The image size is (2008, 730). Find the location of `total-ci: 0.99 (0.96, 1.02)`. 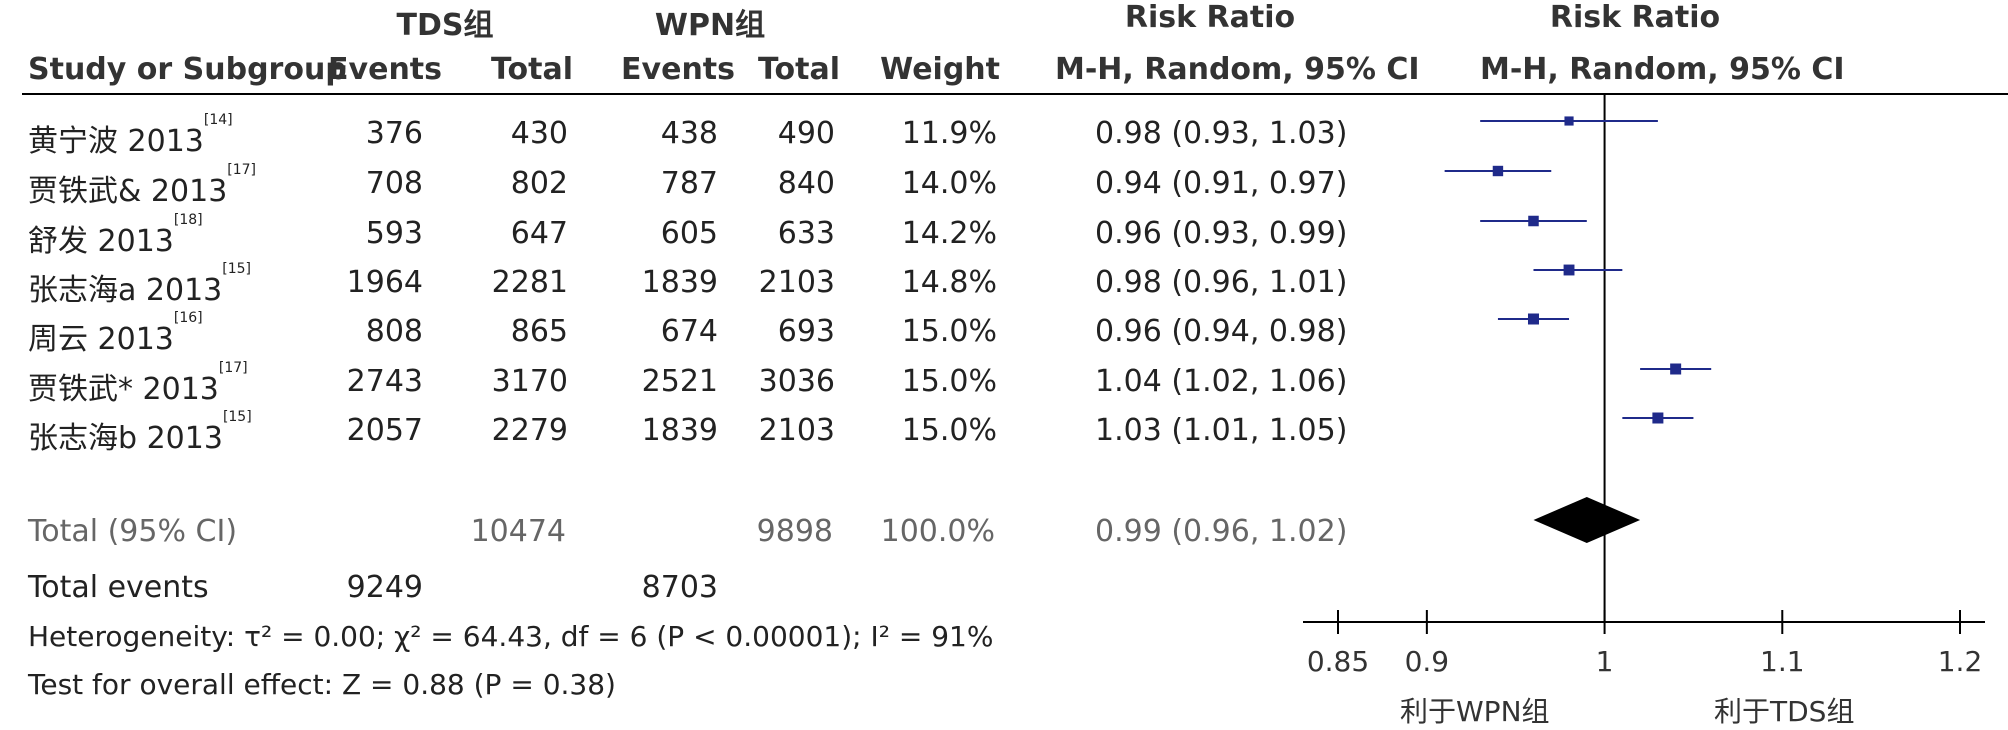

total-ci: 0.99 (0.96, 1.02) is located at coordinates (1221, 531).